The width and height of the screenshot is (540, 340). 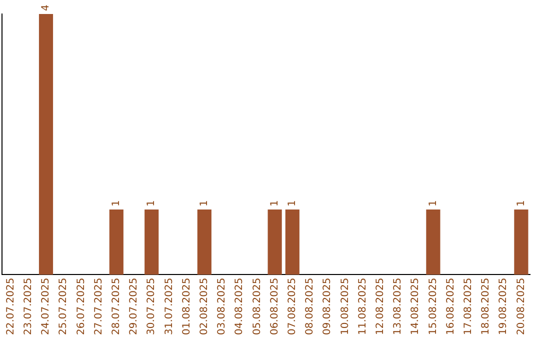 I want to click on x-tick-label: 24.07.2025, so click(x=46, y=307).